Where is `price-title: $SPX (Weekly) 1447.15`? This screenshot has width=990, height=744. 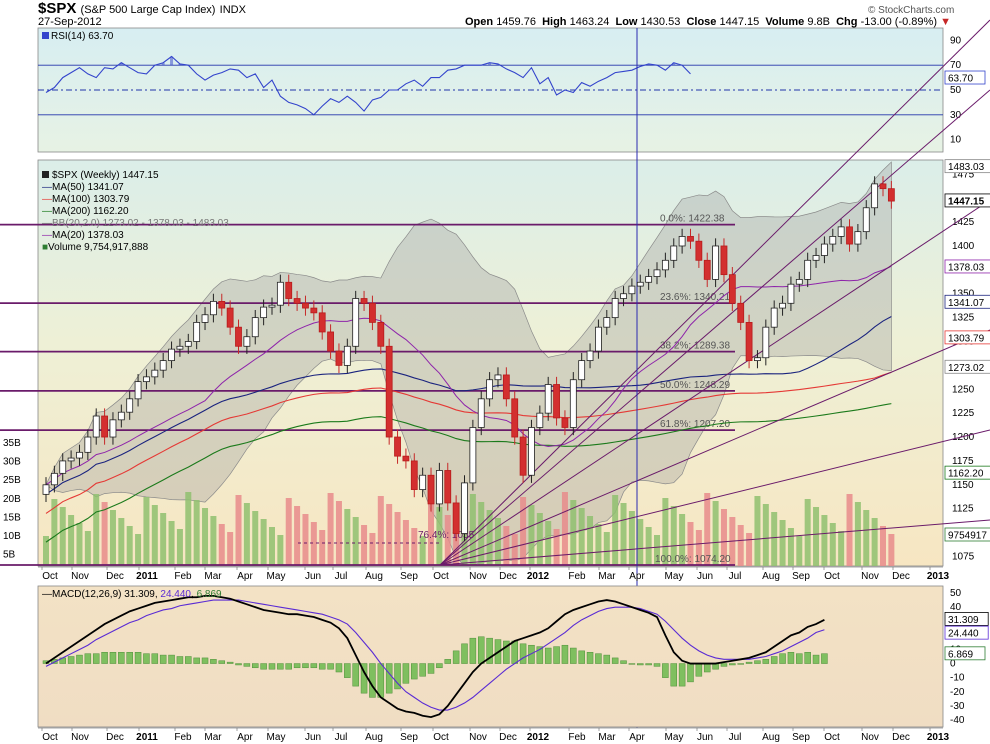
price-title: $SPX (Weekly) 1447.15 is located at coordinates (105, 175).